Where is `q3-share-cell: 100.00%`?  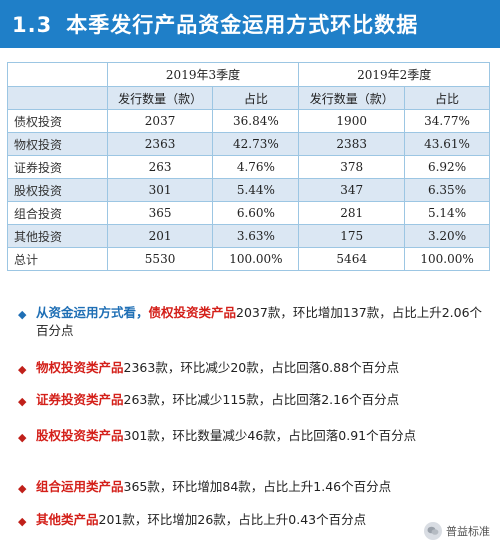
q3-share-cell: 100.00% is located at coordinates (256, 259).